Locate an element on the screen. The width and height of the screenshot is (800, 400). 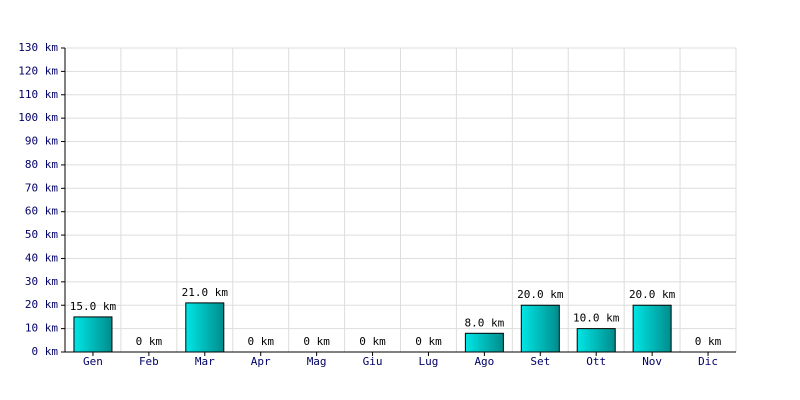
value-label: 15.0 km is located at coordinates (93, 306).